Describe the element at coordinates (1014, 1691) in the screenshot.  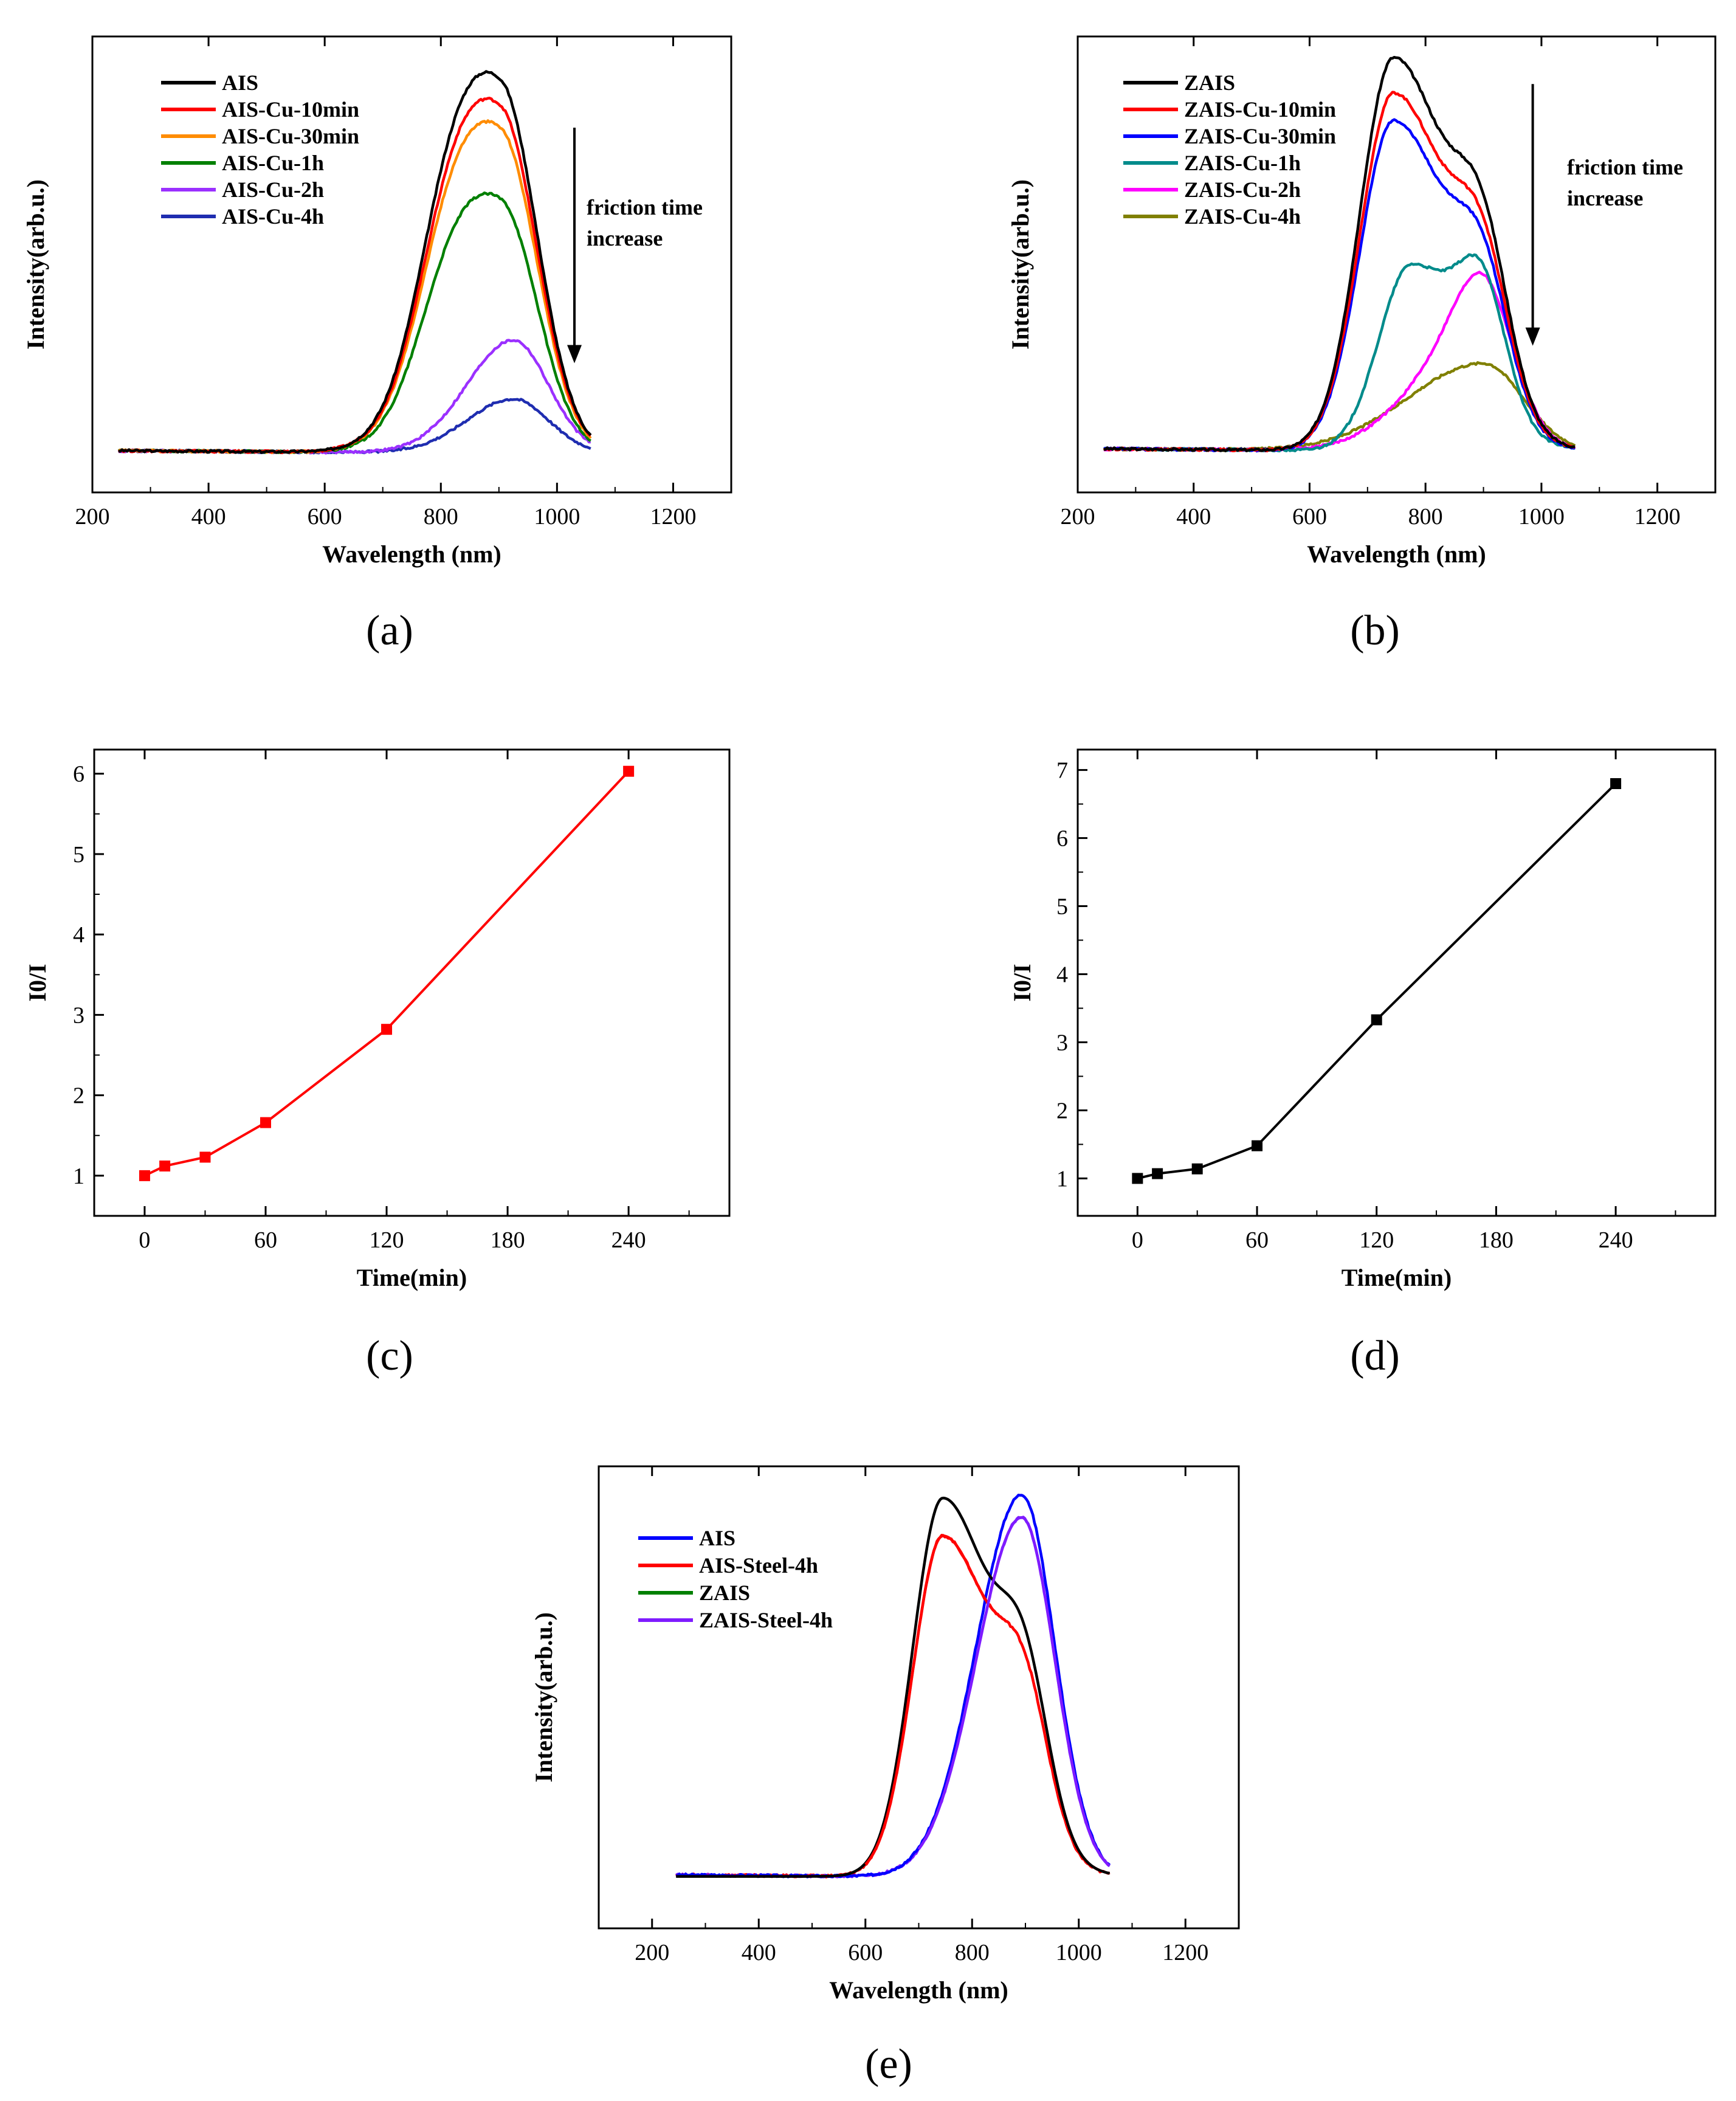
I see `series-line-zais-steel` at that location.